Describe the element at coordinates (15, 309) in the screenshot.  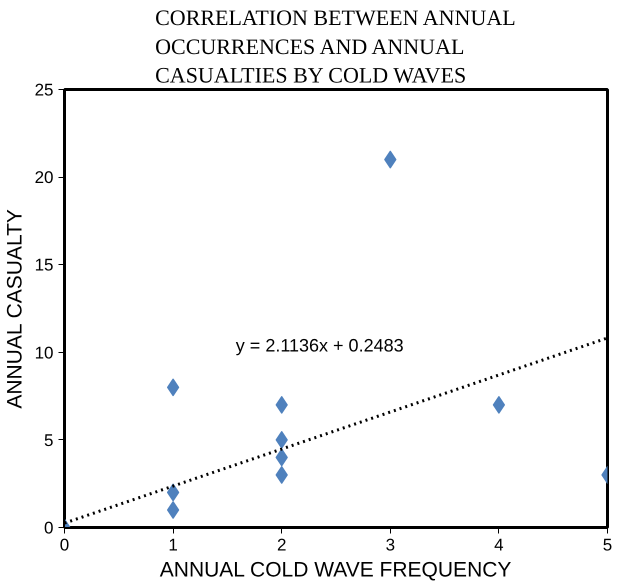
I see `y-axis-title: ANNUAL CASUALTY` at that location.